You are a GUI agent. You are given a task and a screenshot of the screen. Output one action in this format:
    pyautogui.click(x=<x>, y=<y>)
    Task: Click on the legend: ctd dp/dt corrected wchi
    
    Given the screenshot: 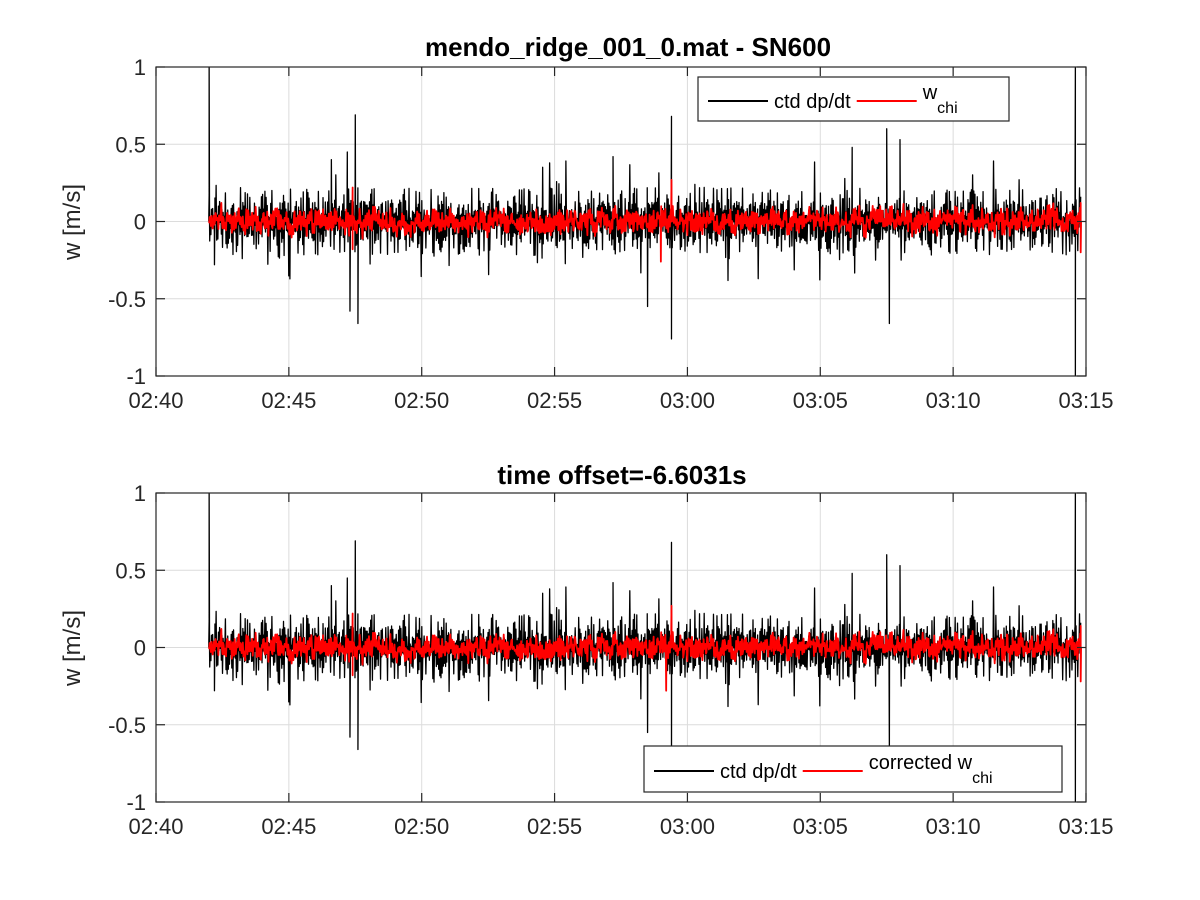 What is the action you would take?
    pyautogui.click(x=853, y=769)
    